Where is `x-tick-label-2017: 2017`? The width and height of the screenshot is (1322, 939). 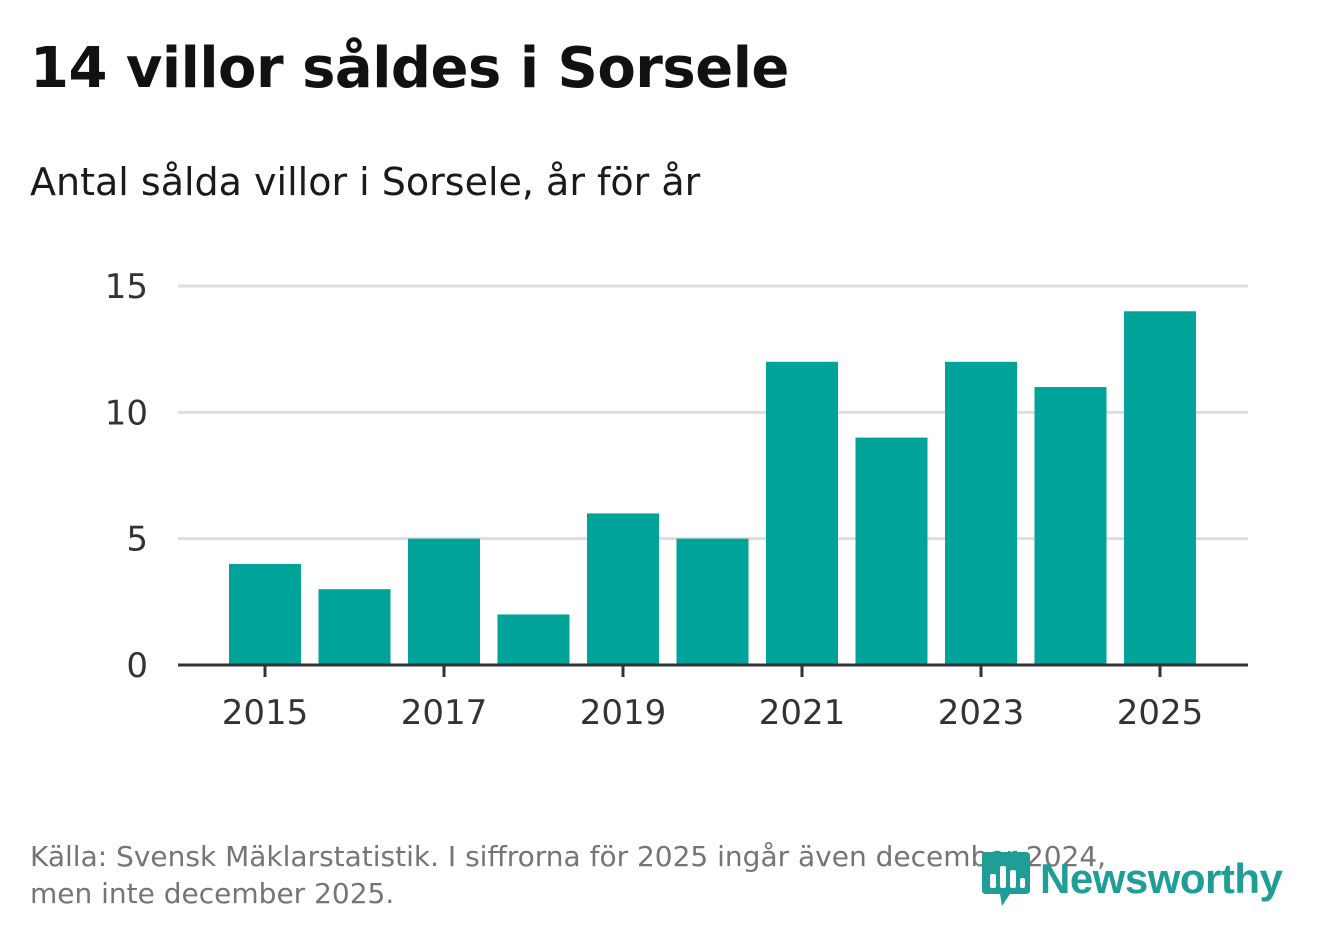 x-tick-label-2017: 2017 is located at coordinates (444, 713).